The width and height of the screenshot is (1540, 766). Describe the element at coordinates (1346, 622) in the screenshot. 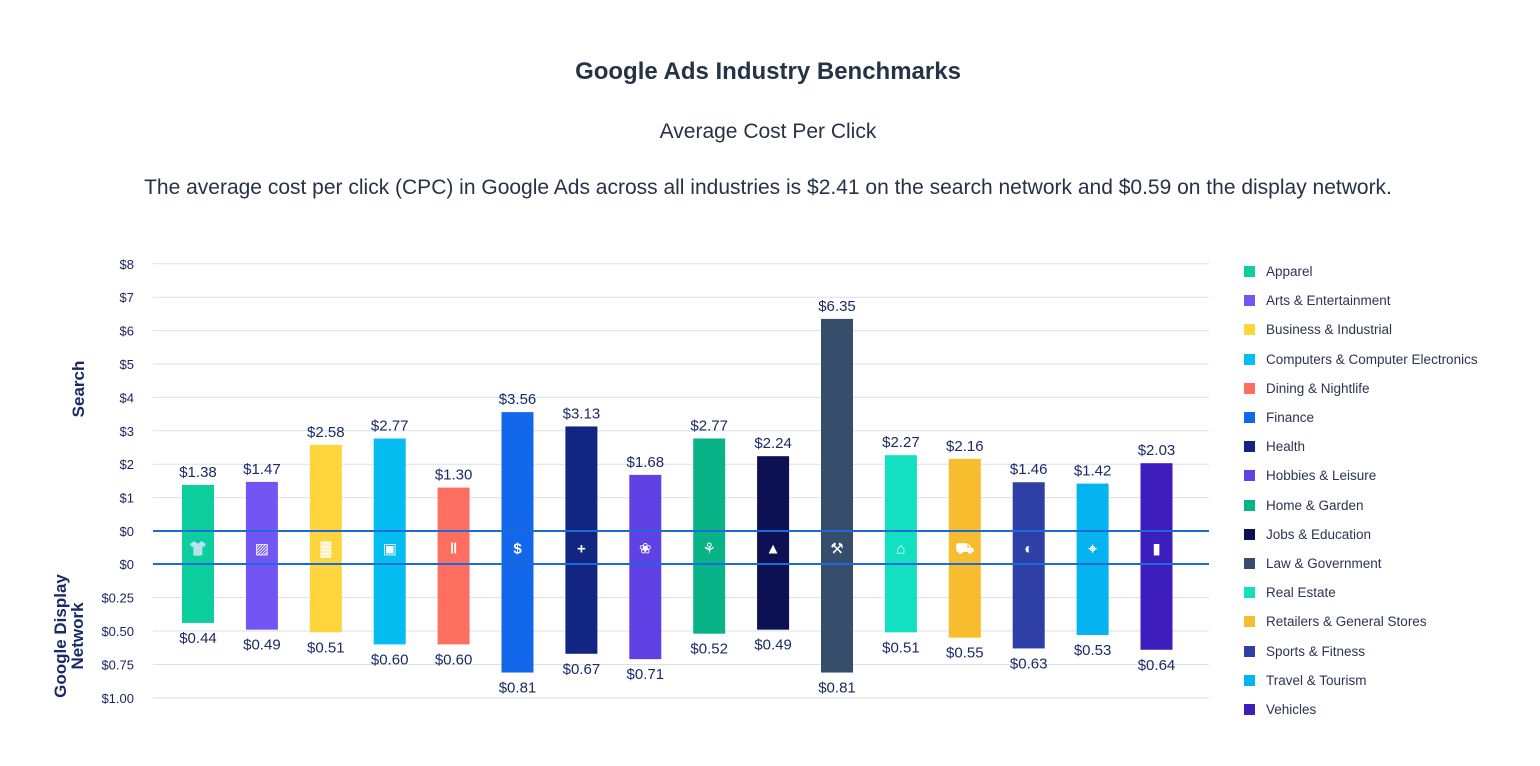

I see `legend-label: Retailers & General Stores` at that location.